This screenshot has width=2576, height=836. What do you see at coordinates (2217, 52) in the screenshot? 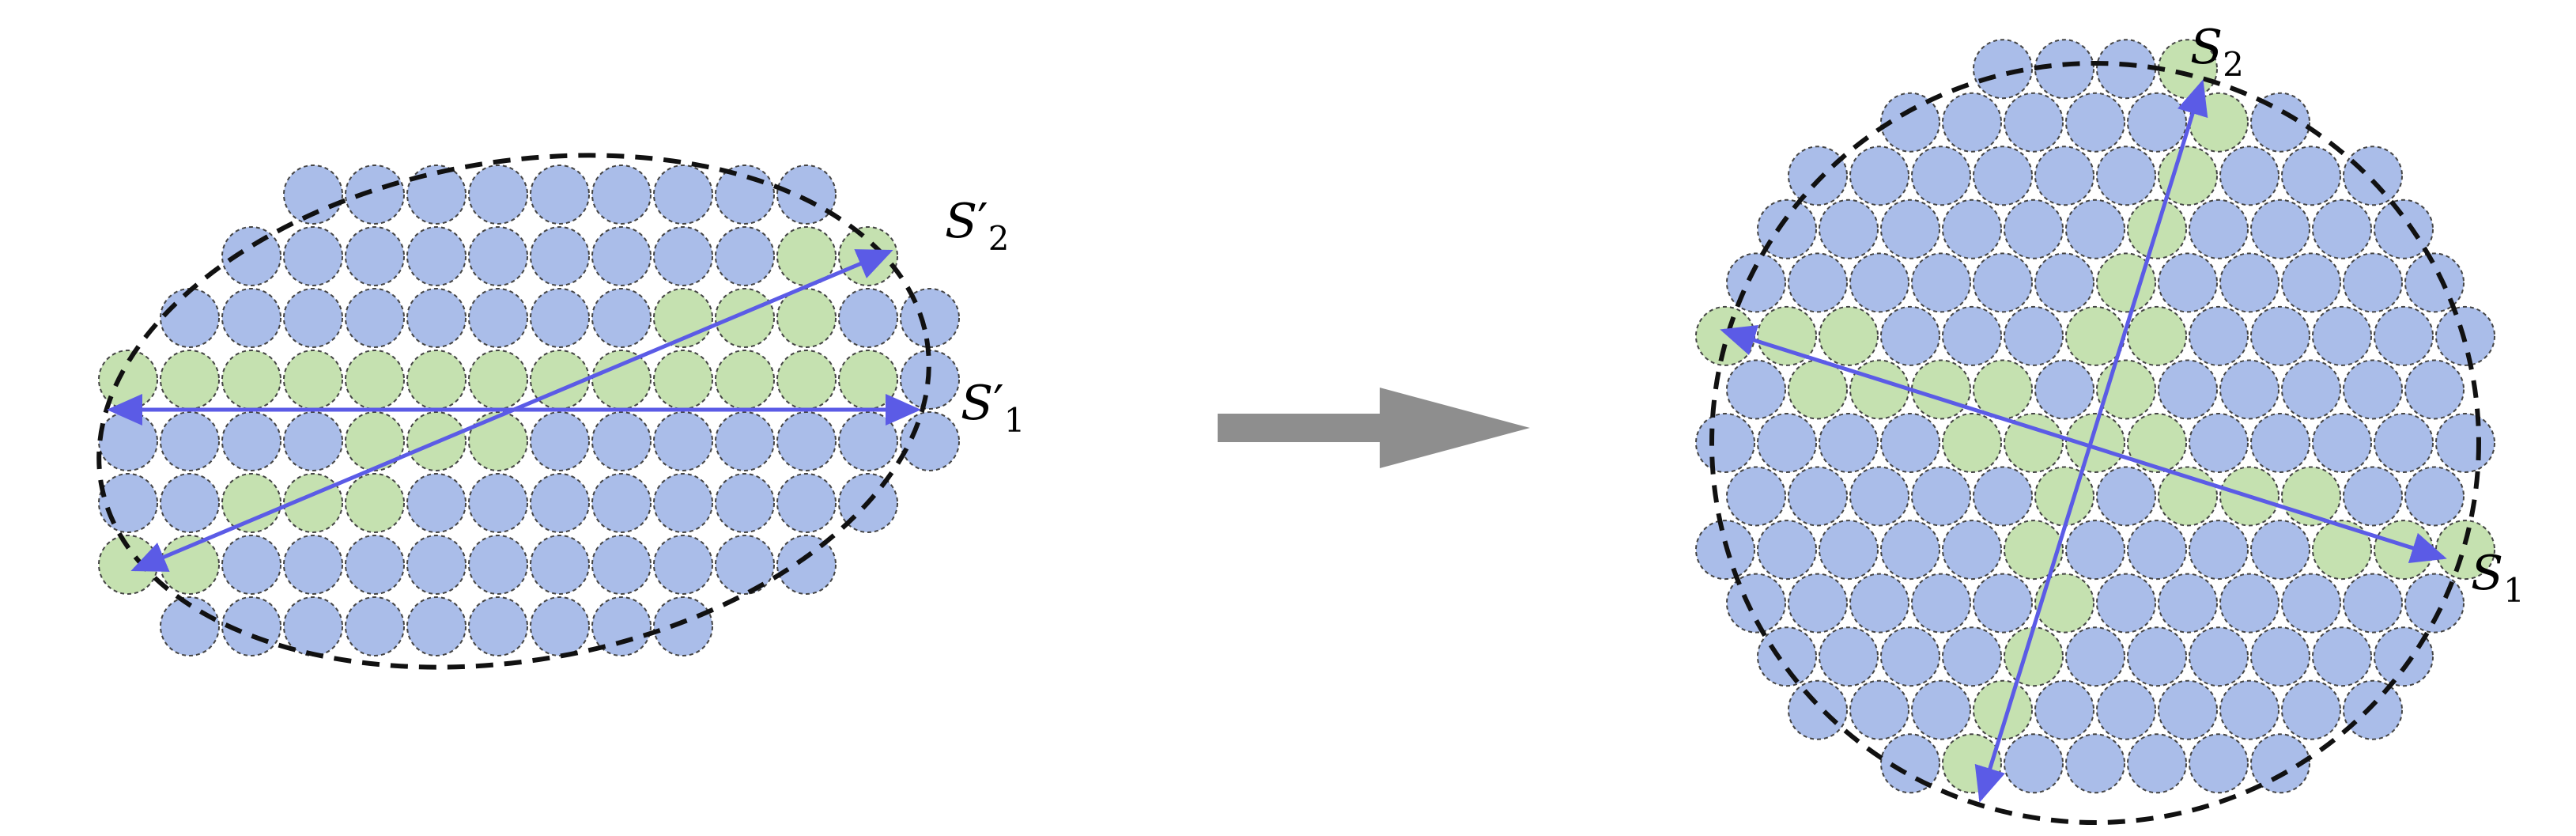
I see `label-s2: S2` at bounding box center [2217, 52].